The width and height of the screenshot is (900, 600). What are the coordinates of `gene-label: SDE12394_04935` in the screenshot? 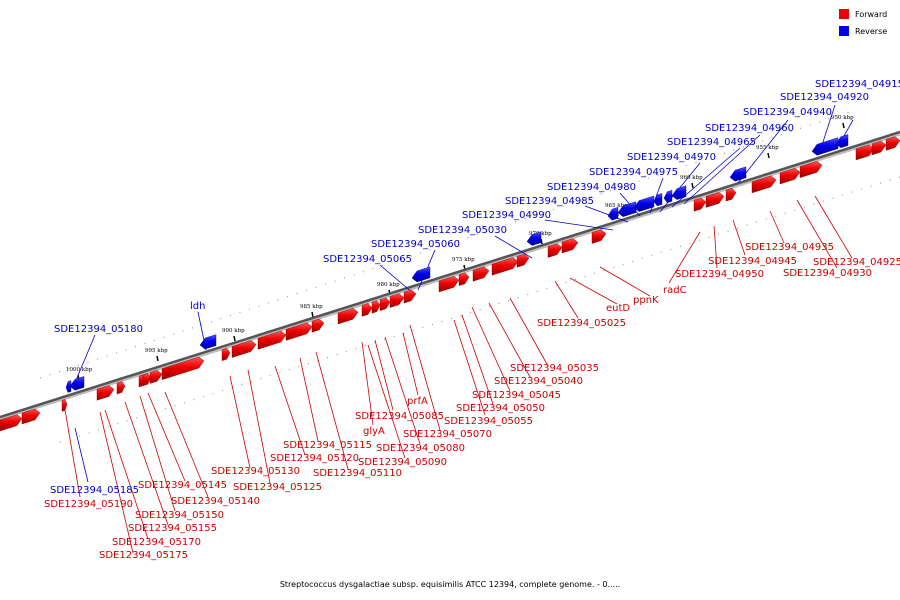 It's located at (789, 247).